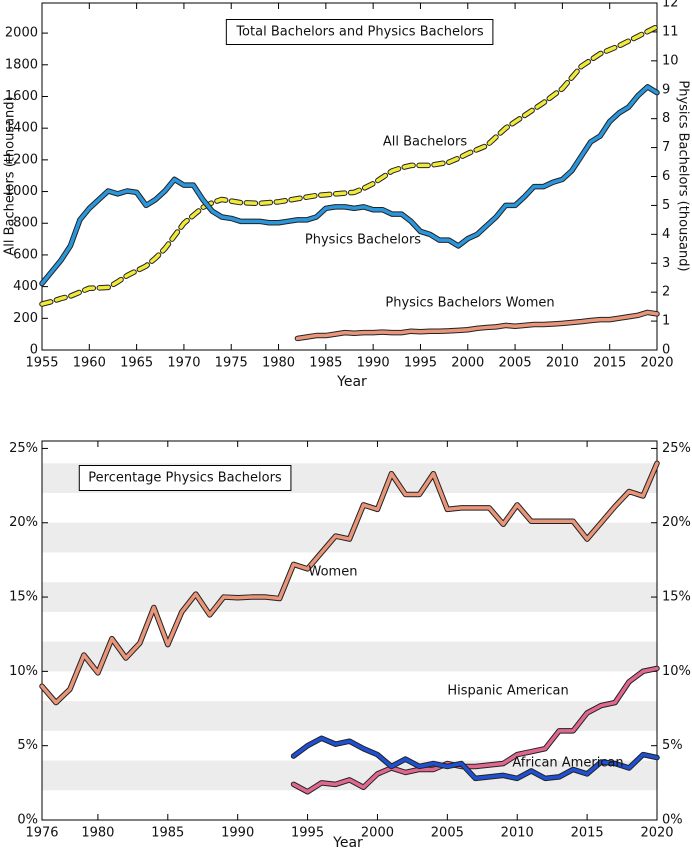  What do you see at coordinates (231, 363) in the screenshot?
I see `x-tick-label: 1975` at bounding box center [231, 363].